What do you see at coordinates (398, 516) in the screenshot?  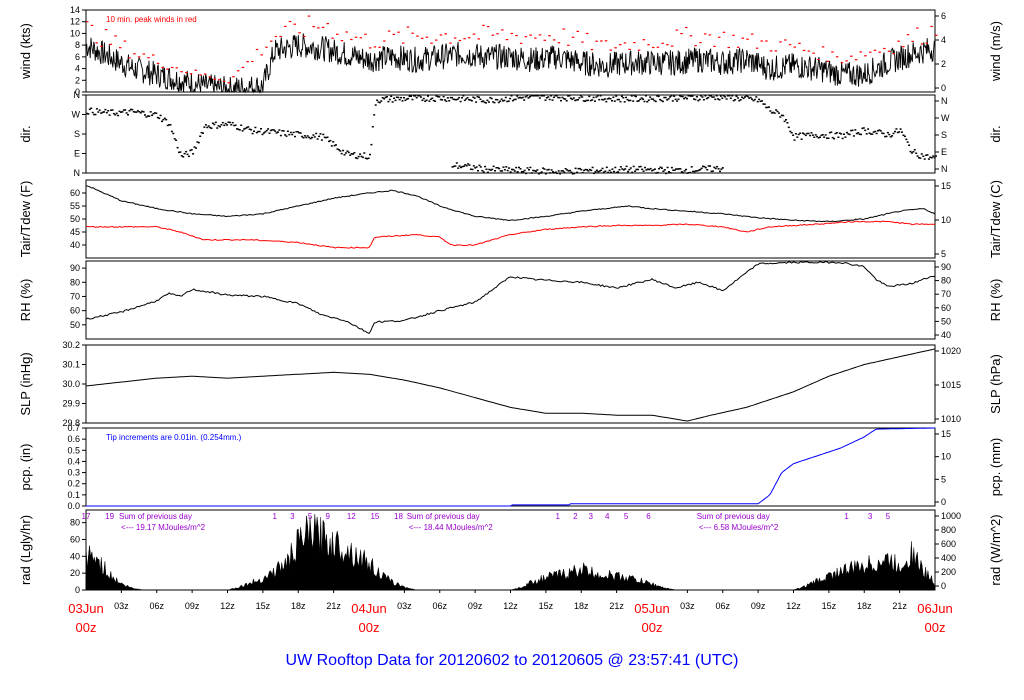 I see `rad-hour-label: 18` at bounding box center [398, 516].